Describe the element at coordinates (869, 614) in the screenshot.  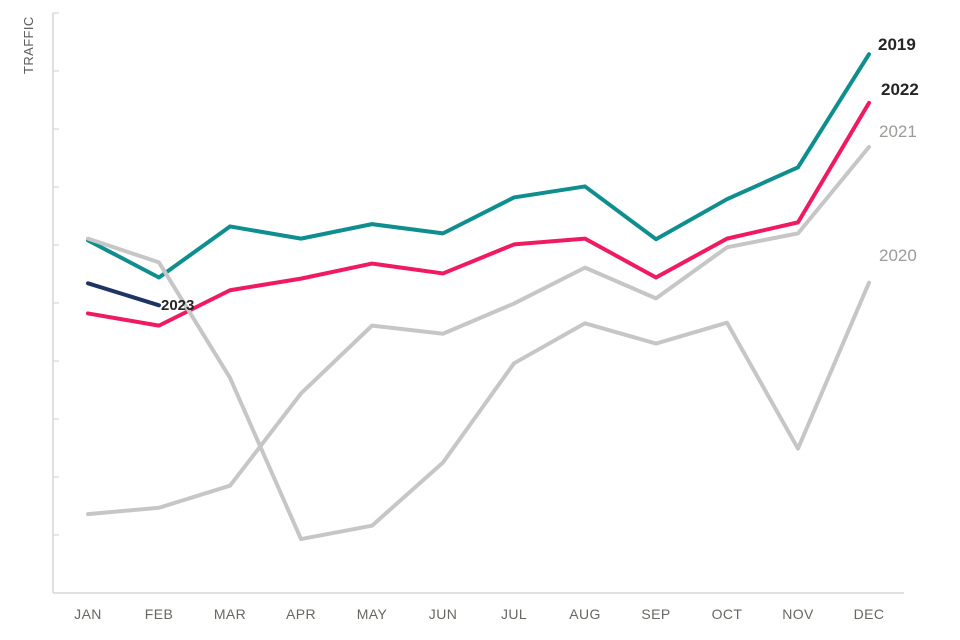
I see `month-label: DEC` at that location.